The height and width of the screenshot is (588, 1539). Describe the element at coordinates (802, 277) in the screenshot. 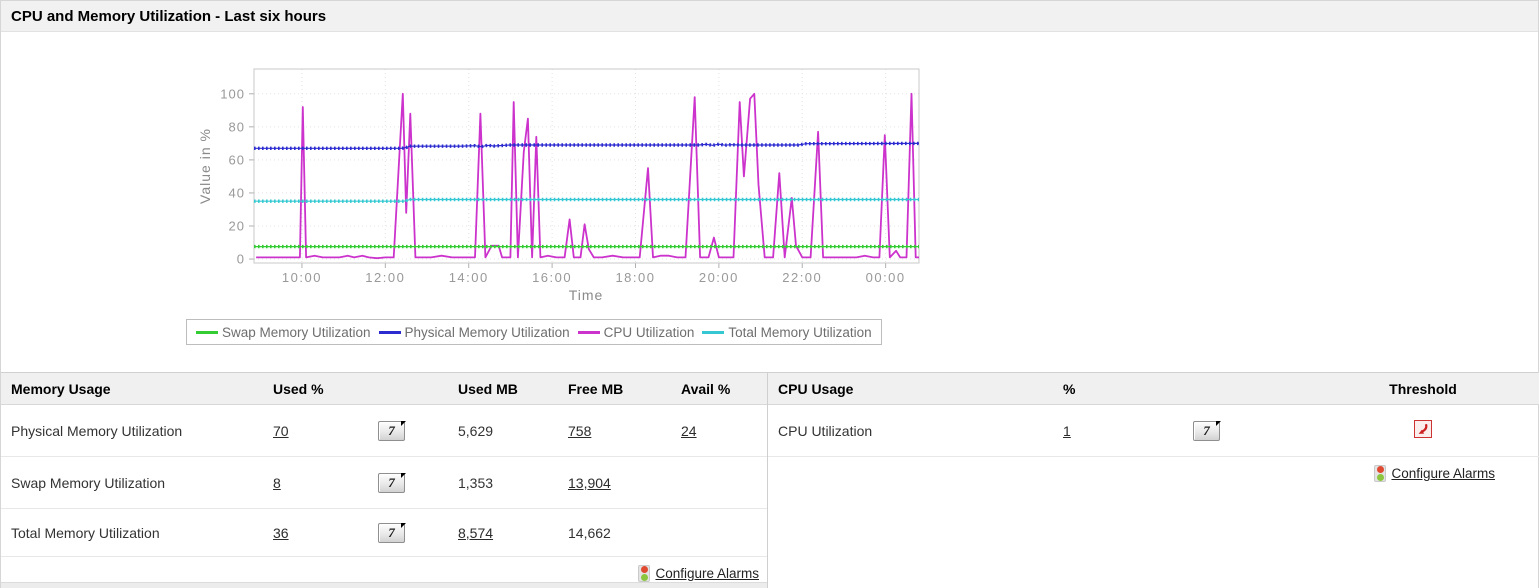

I see `svg-text: 22:00` at that location.